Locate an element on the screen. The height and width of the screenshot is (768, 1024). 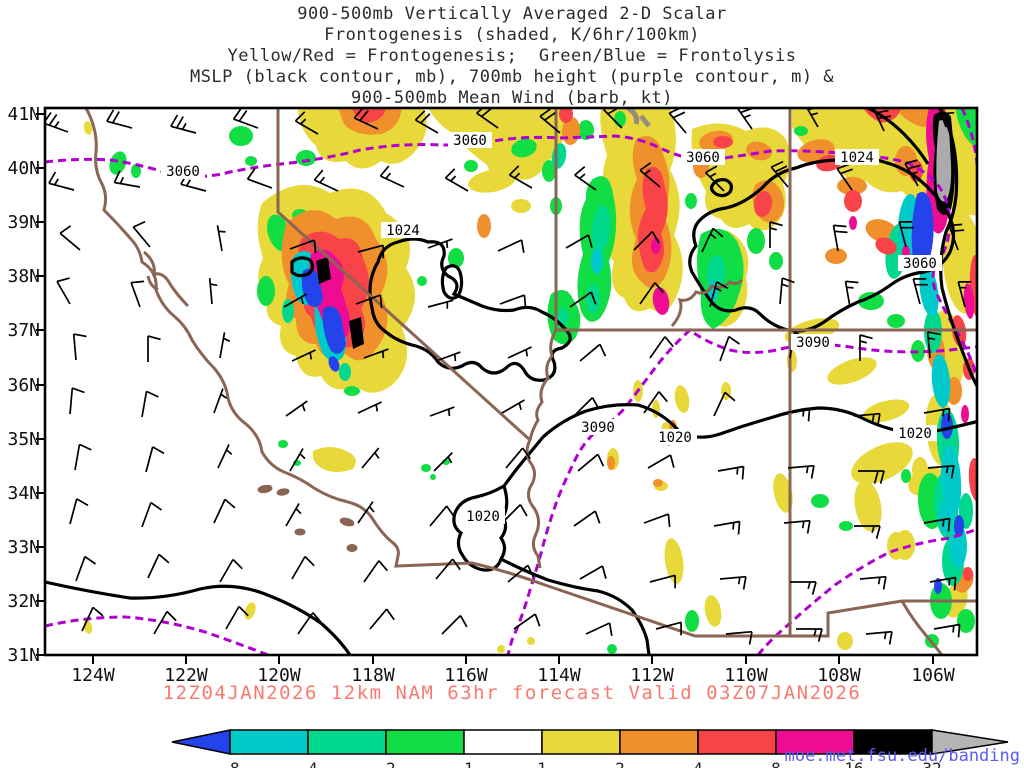
colorbar-tick: 4 is located at coordinates (698, 763).